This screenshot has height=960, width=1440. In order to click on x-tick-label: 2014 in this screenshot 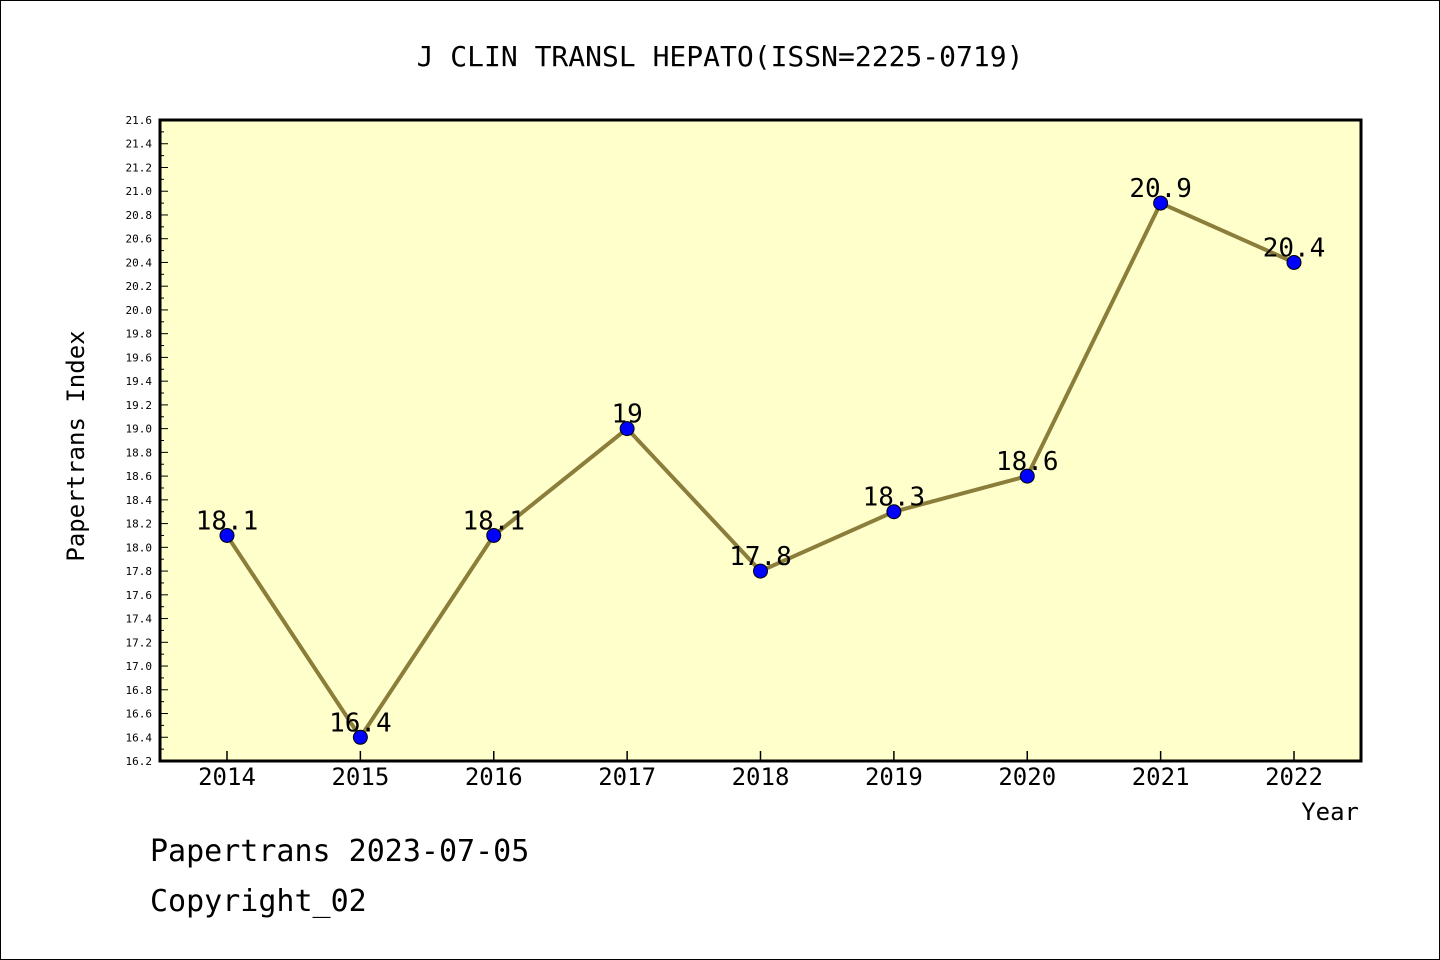, I will do `click(227, 777)`.